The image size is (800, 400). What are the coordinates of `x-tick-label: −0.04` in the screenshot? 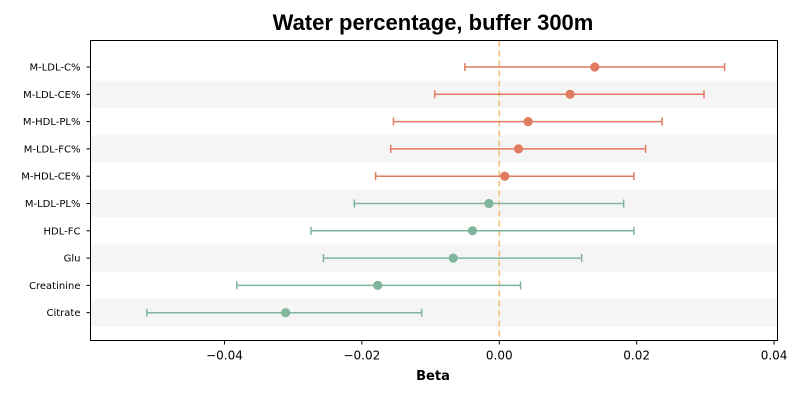 It's located at (224, 356).